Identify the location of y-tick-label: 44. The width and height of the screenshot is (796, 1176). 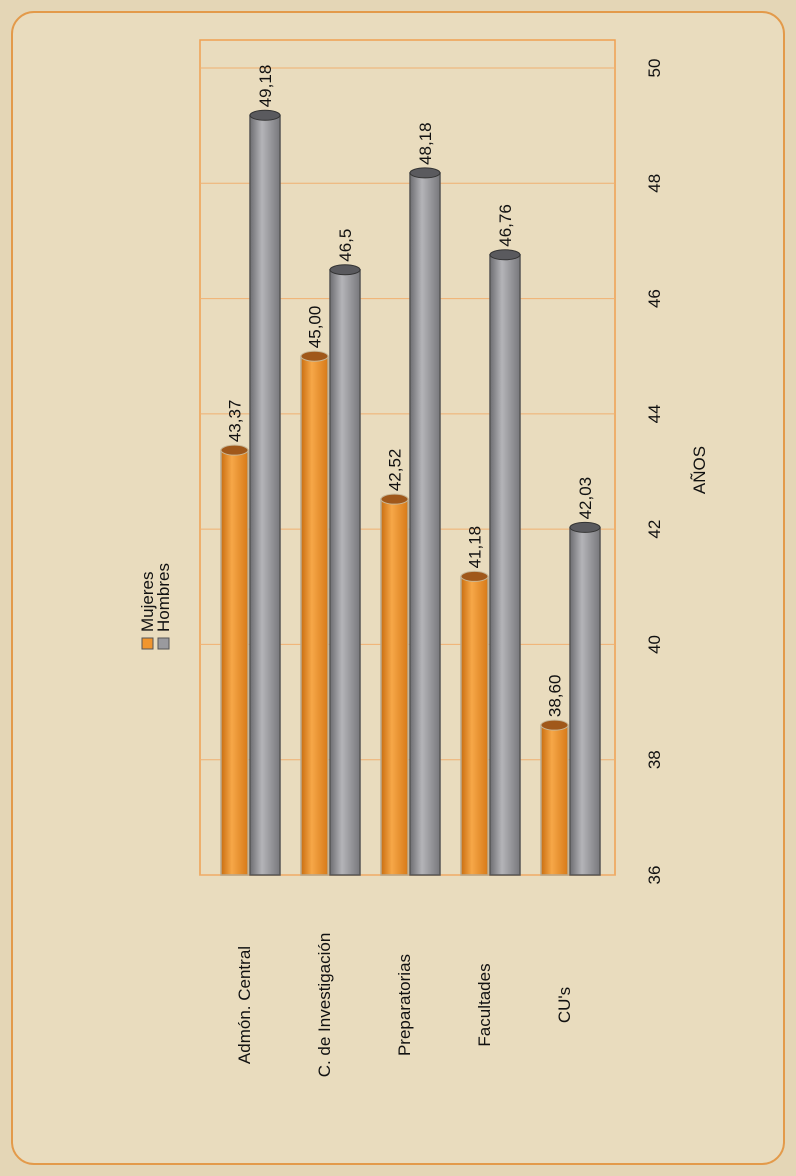
(654, 413).